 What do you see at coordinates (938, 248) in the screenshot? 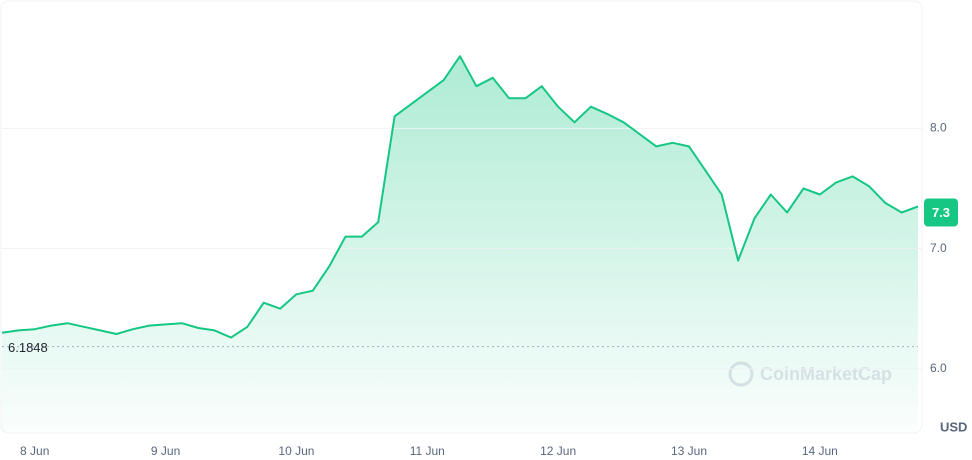
I see `y-tick-label: 7.0` at bounding box center [938, 248].